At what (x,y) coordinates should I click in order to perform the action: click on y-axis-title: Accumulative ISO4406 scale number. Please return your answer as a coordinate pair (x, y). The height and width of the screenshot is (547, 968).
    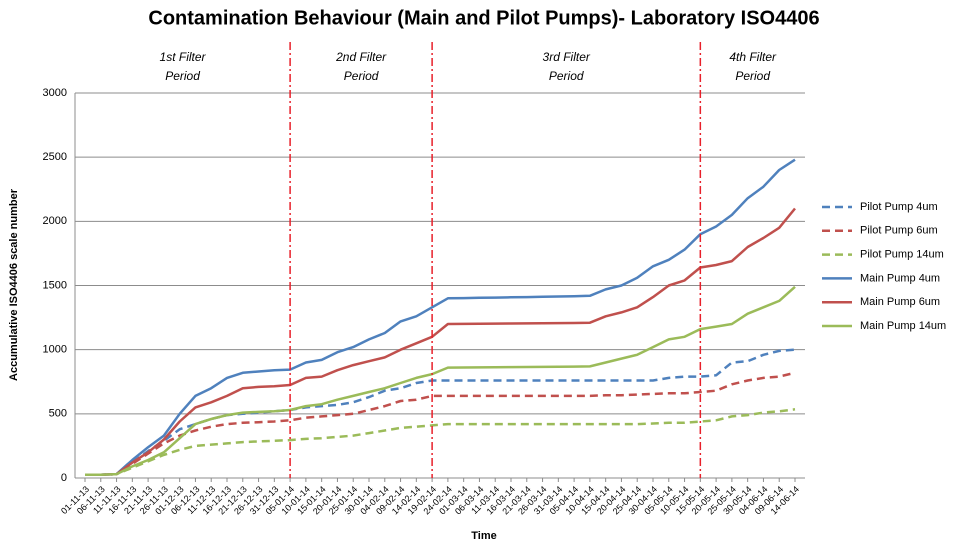
    Looking at the image, I should click on (14, 284).